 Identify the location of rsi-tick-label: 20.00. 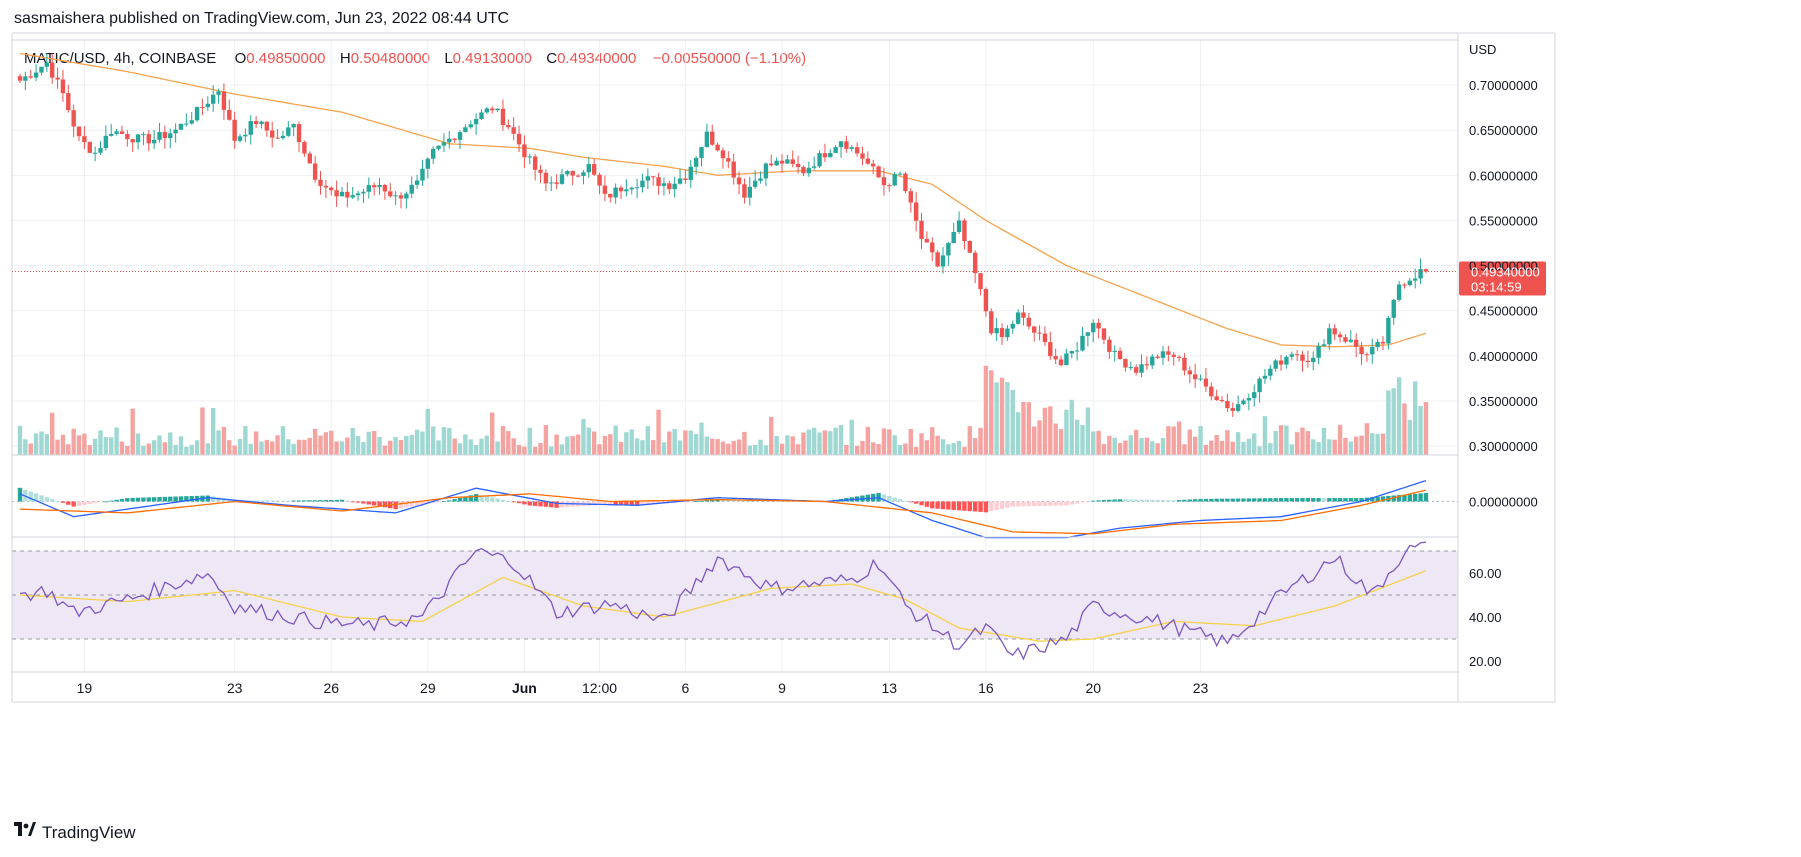
(1485, 661).